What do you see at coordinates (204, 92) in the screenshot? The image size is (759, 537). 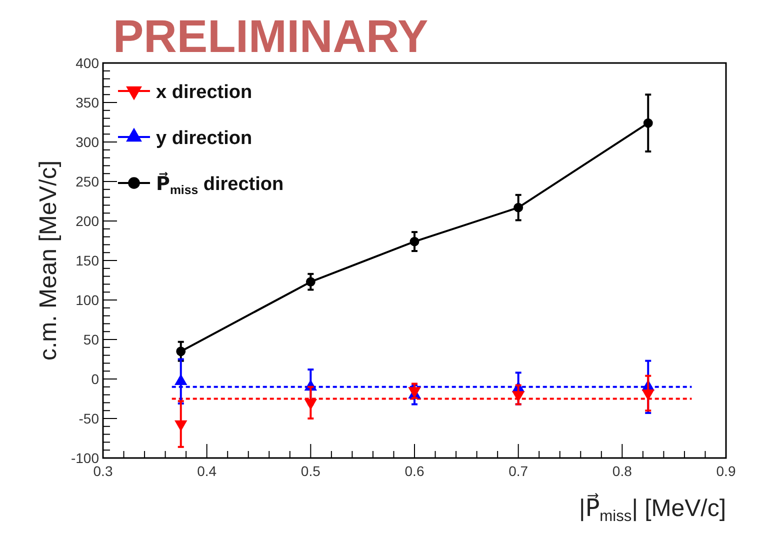 I see `legend-label: x direction` at bounding box center [204, 92].